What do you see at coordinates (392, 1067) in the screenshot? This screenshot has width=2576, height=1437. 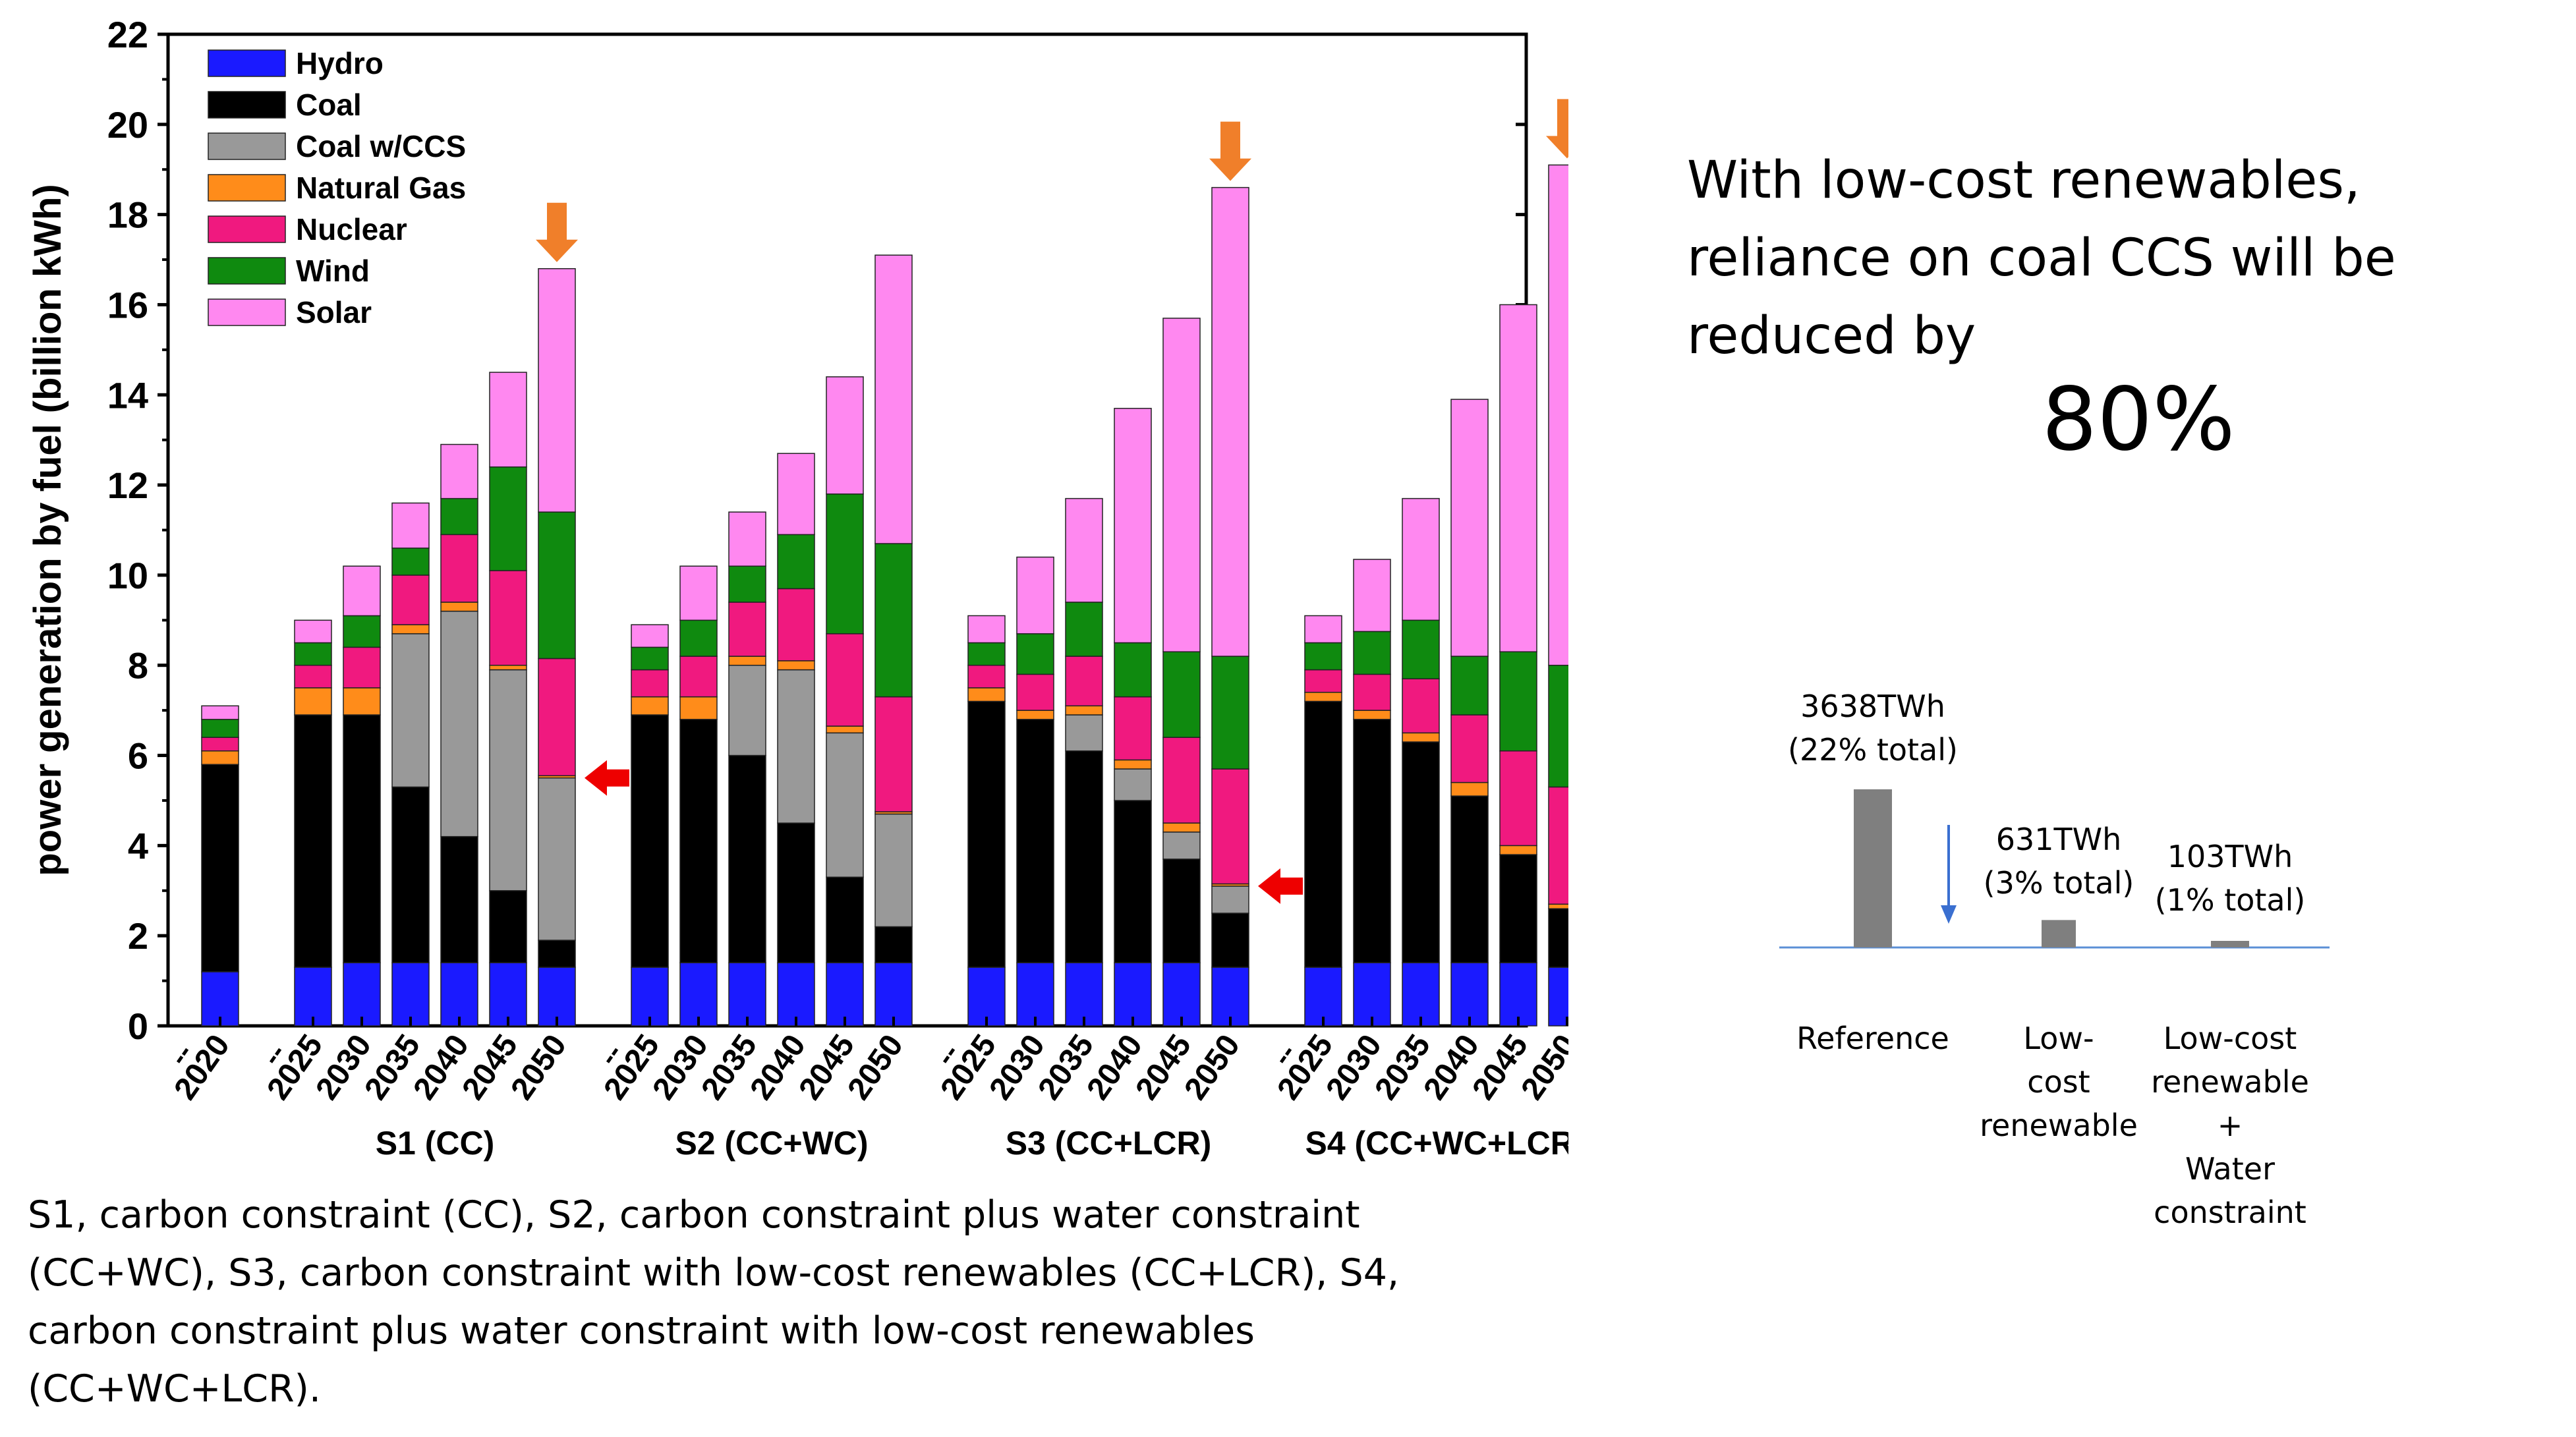 I see `x-tick-label: 2035` at bounding box center [392, 1067].